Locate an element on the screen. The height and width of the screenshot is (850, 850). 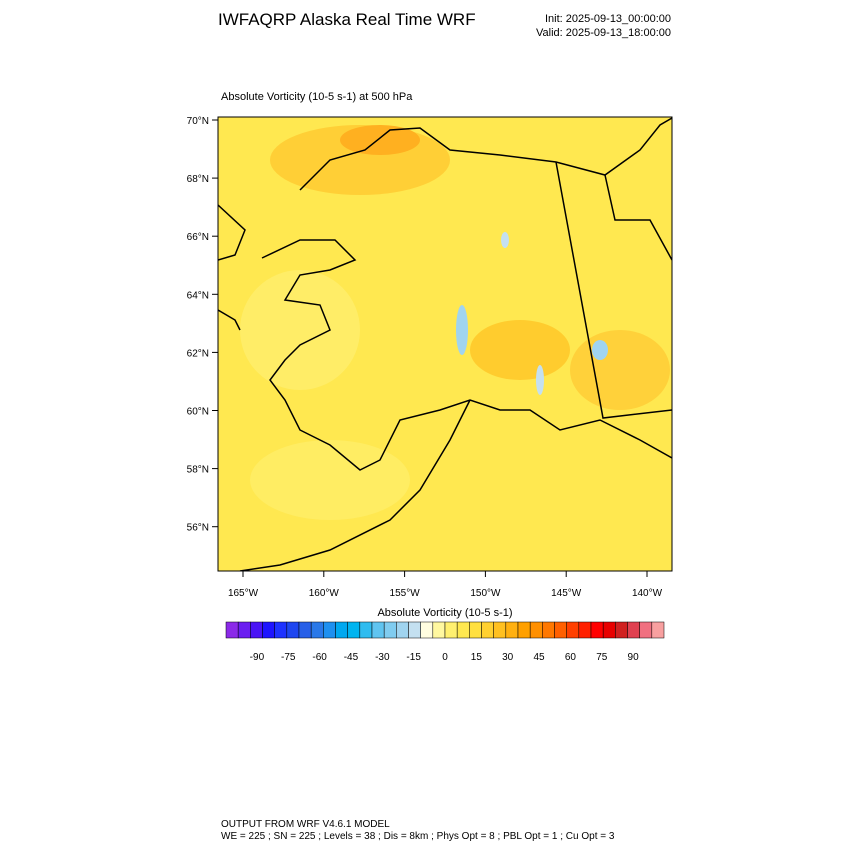
colorbar-label: 60 is located at coordinates (571, 657).